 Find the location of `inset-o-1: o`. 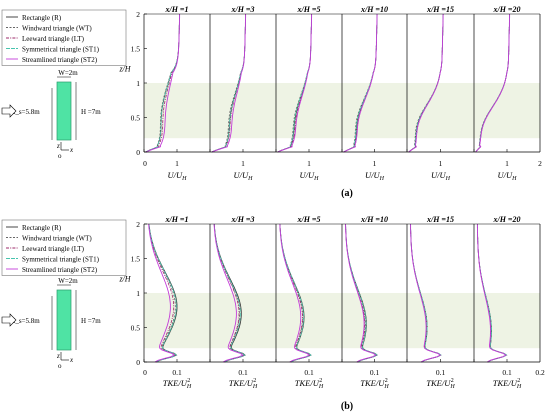

inset-o-1: o is located at coordinates (60, 366).